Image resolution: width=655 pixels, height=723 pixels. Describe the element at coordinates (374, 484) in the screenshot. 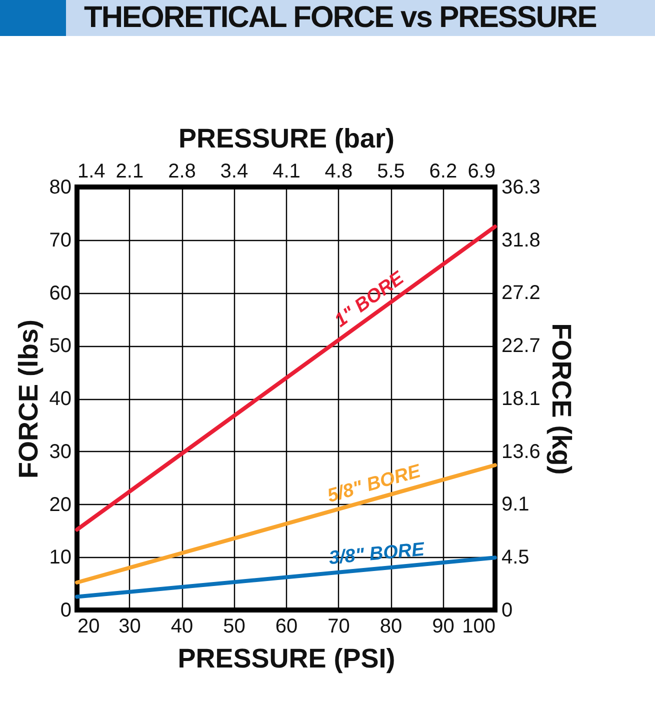

I see `text: 5/8" BORE` at that location.